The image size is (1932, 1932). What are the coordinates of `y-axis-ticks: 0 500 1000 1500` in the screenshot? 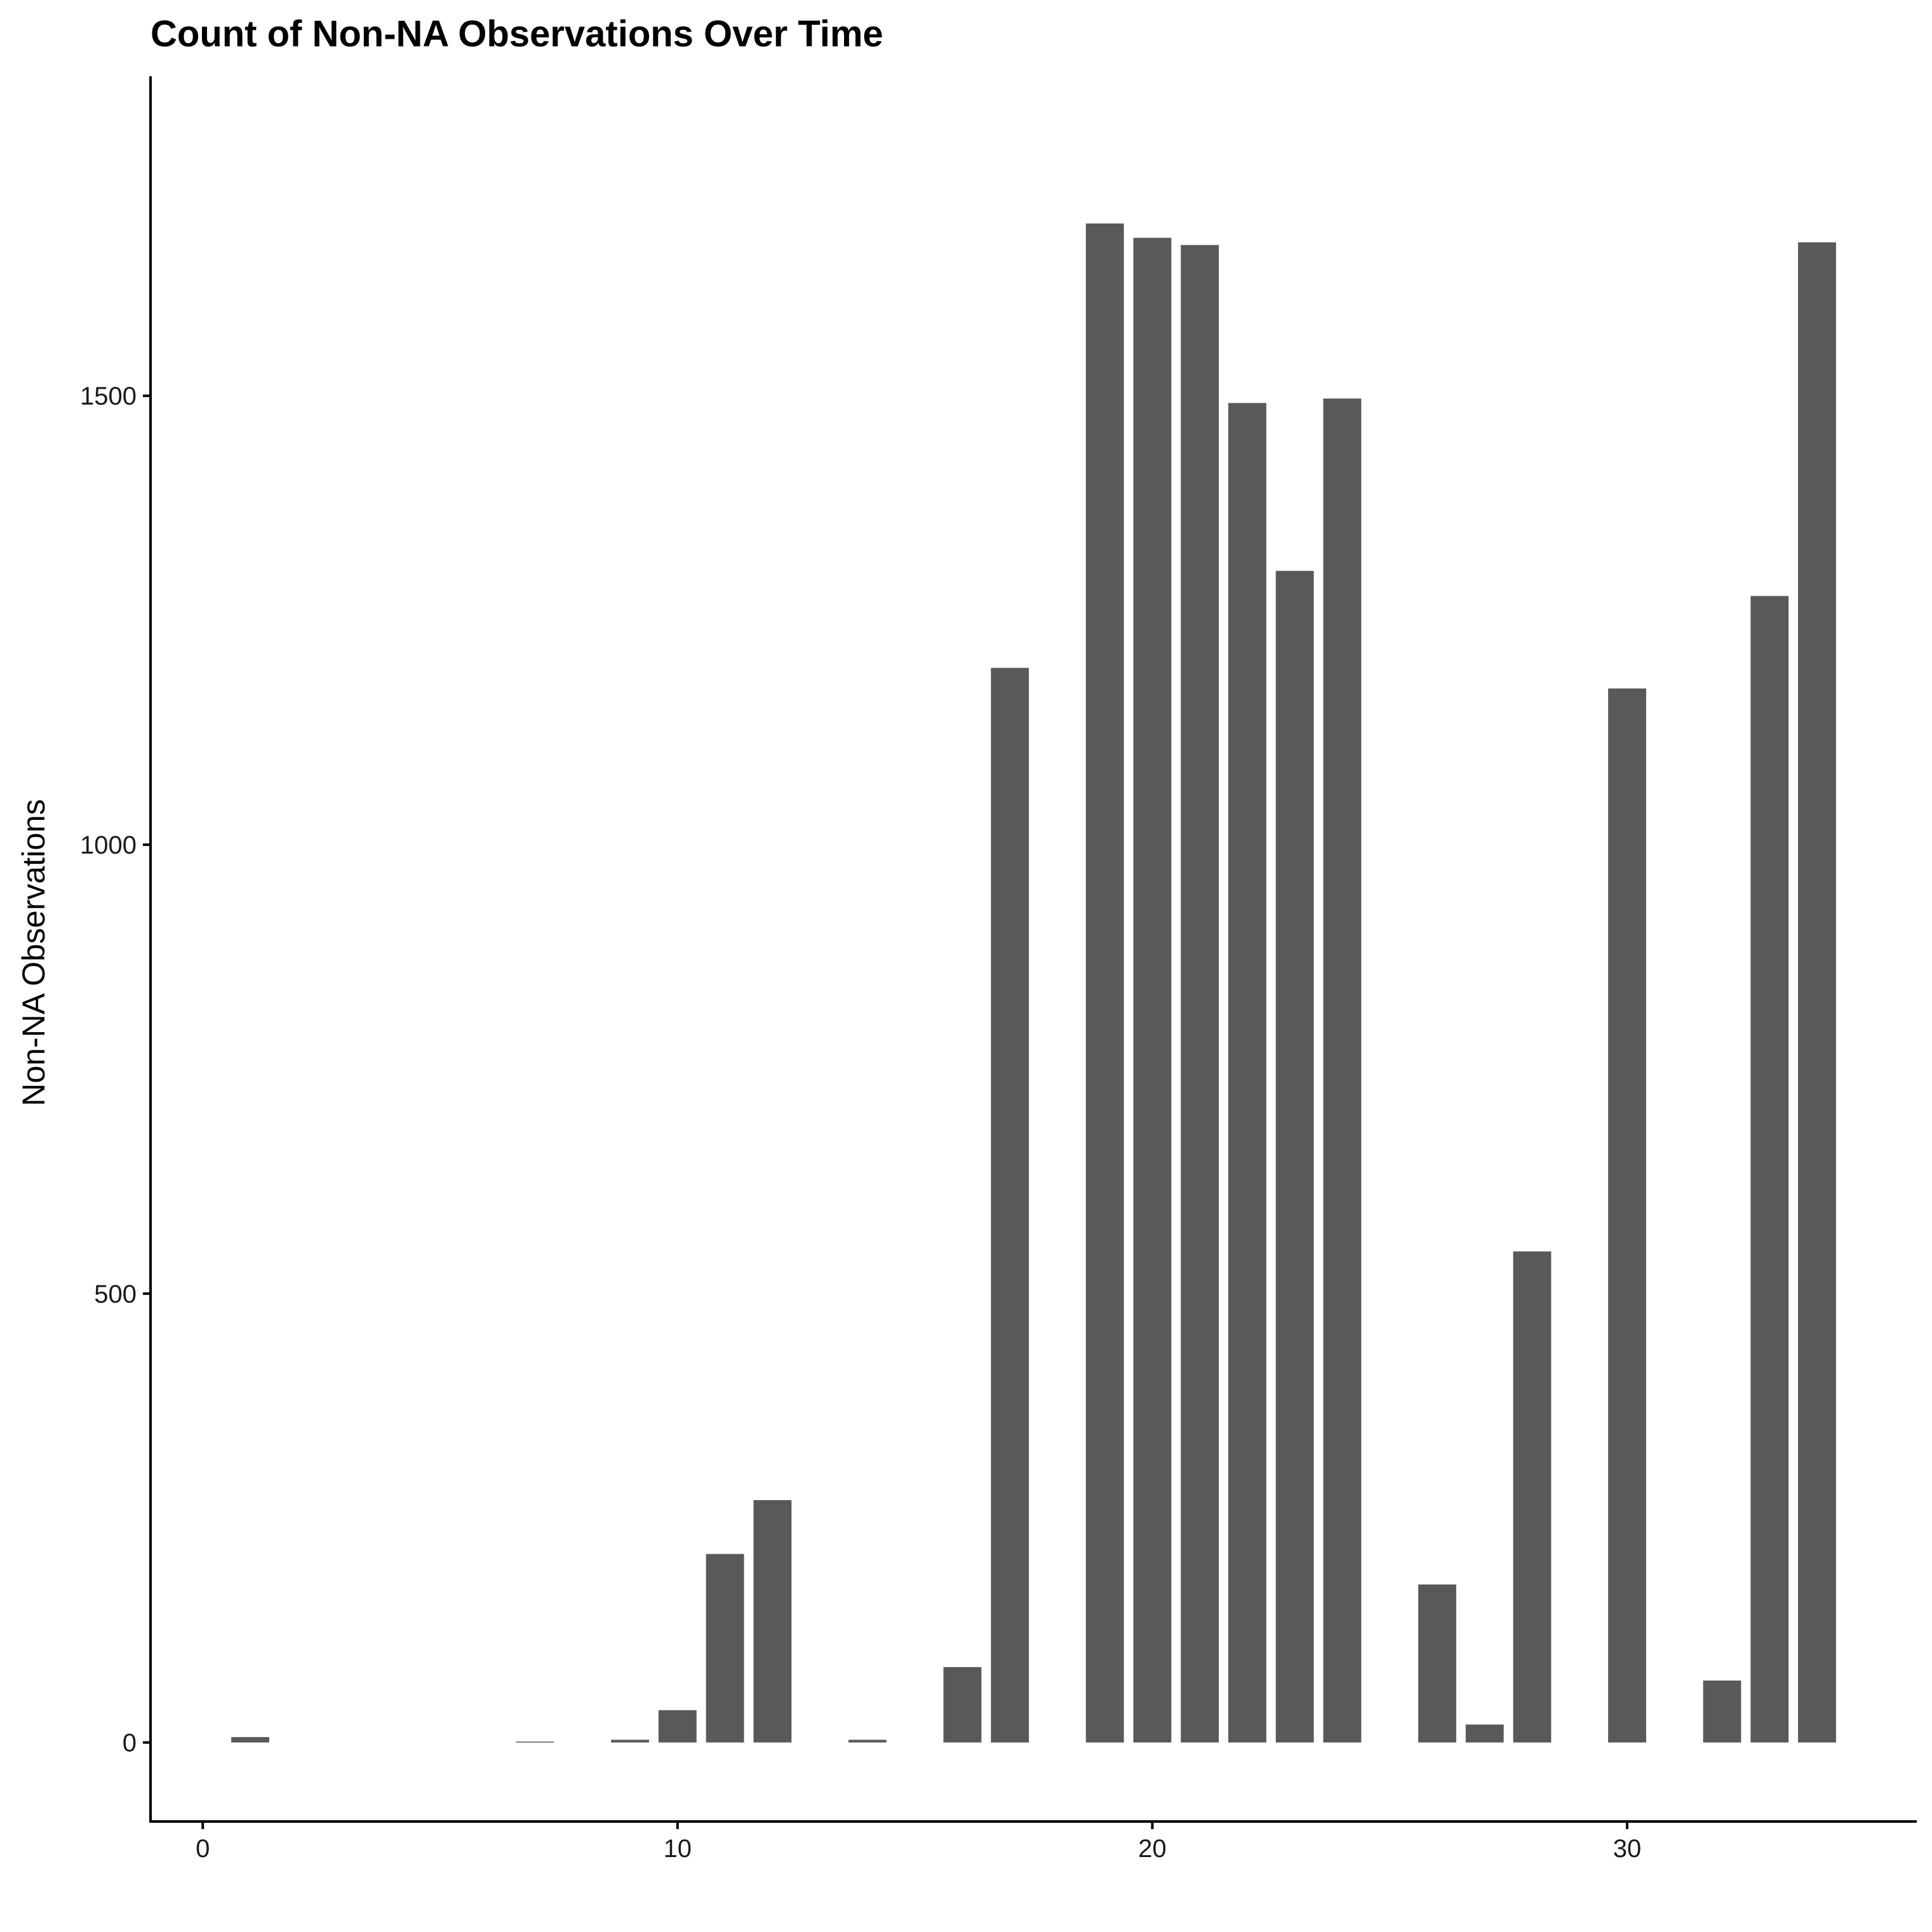 It's located at (115, 1069).